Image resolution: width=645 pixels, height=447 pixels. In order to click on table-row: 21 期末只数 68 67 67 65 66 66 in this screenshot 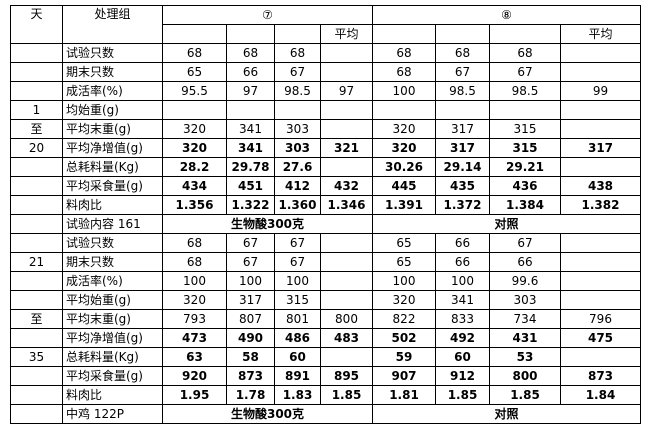, I will do `click(325, 262)`.